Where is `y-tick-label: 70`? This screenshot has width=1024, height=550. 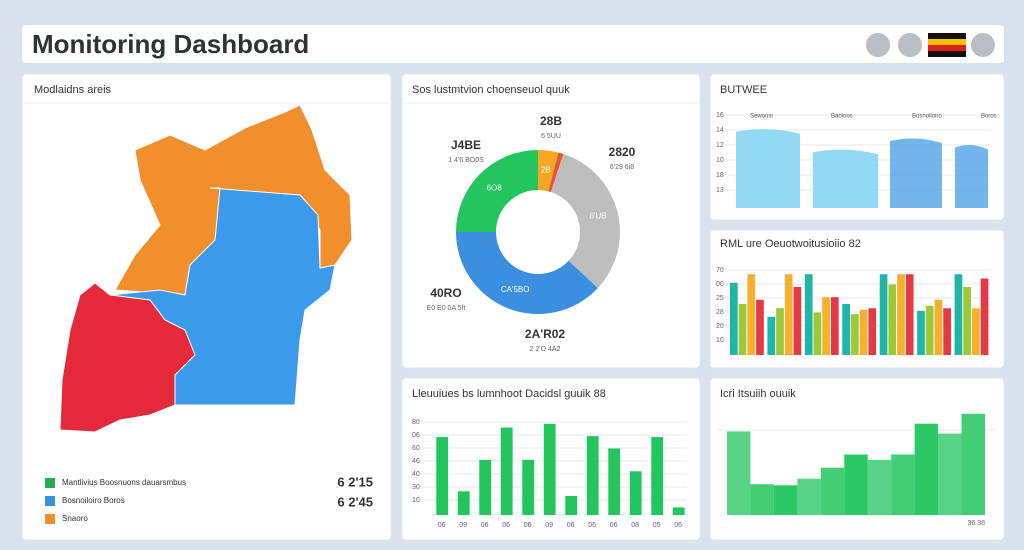 y-tick-label: 70 is located at coordinates (720, 270).